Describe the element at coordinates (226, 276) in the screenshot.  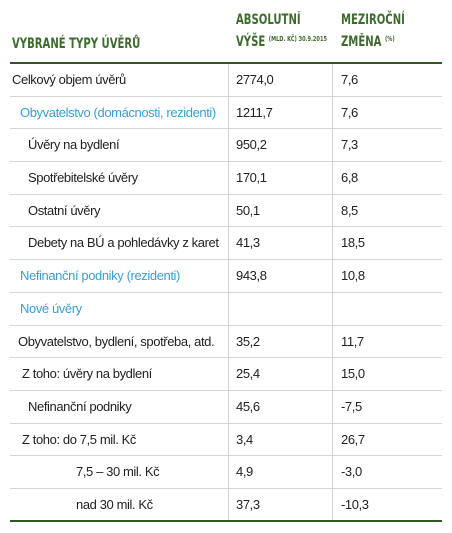
I see `table-row: Nefinanční podniky (rezidenti) 943,8 10,8` at that location.